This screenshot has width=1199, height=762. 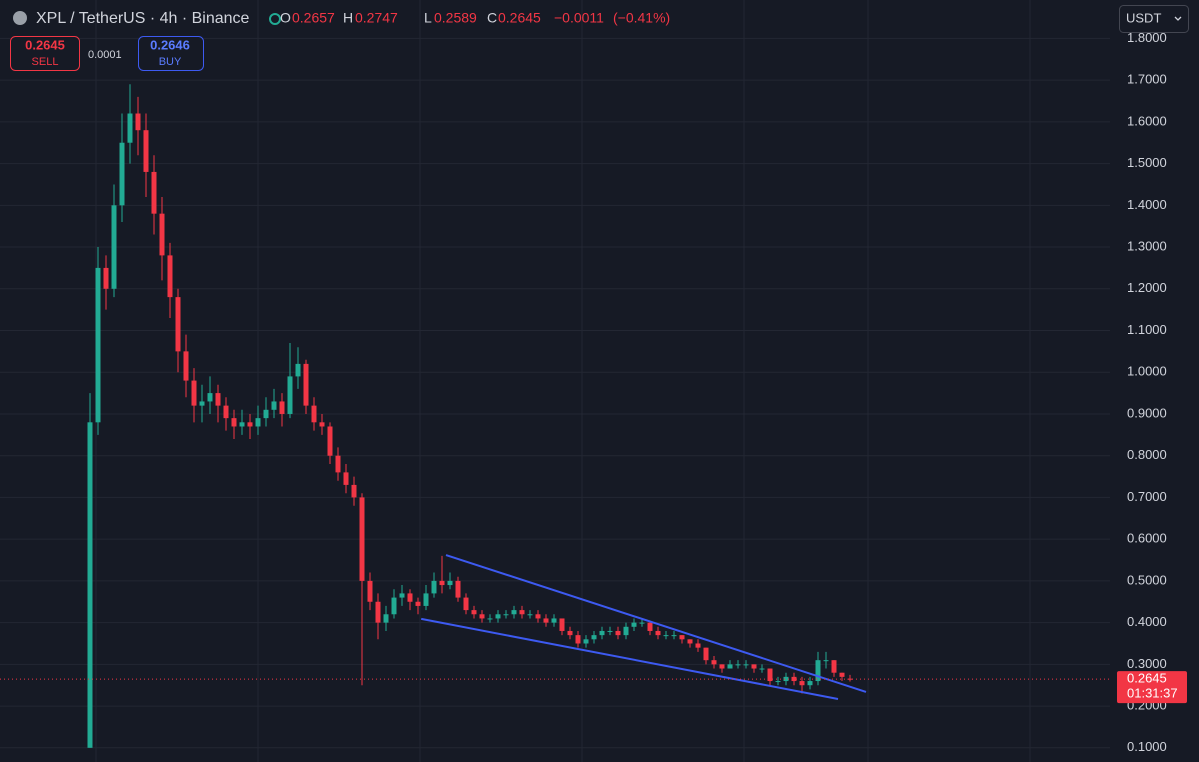 What do you see at coordinates (1152, 693) in the screenshot?
I see `countdown: 01:31:37` at bounding box center [1152, 693].